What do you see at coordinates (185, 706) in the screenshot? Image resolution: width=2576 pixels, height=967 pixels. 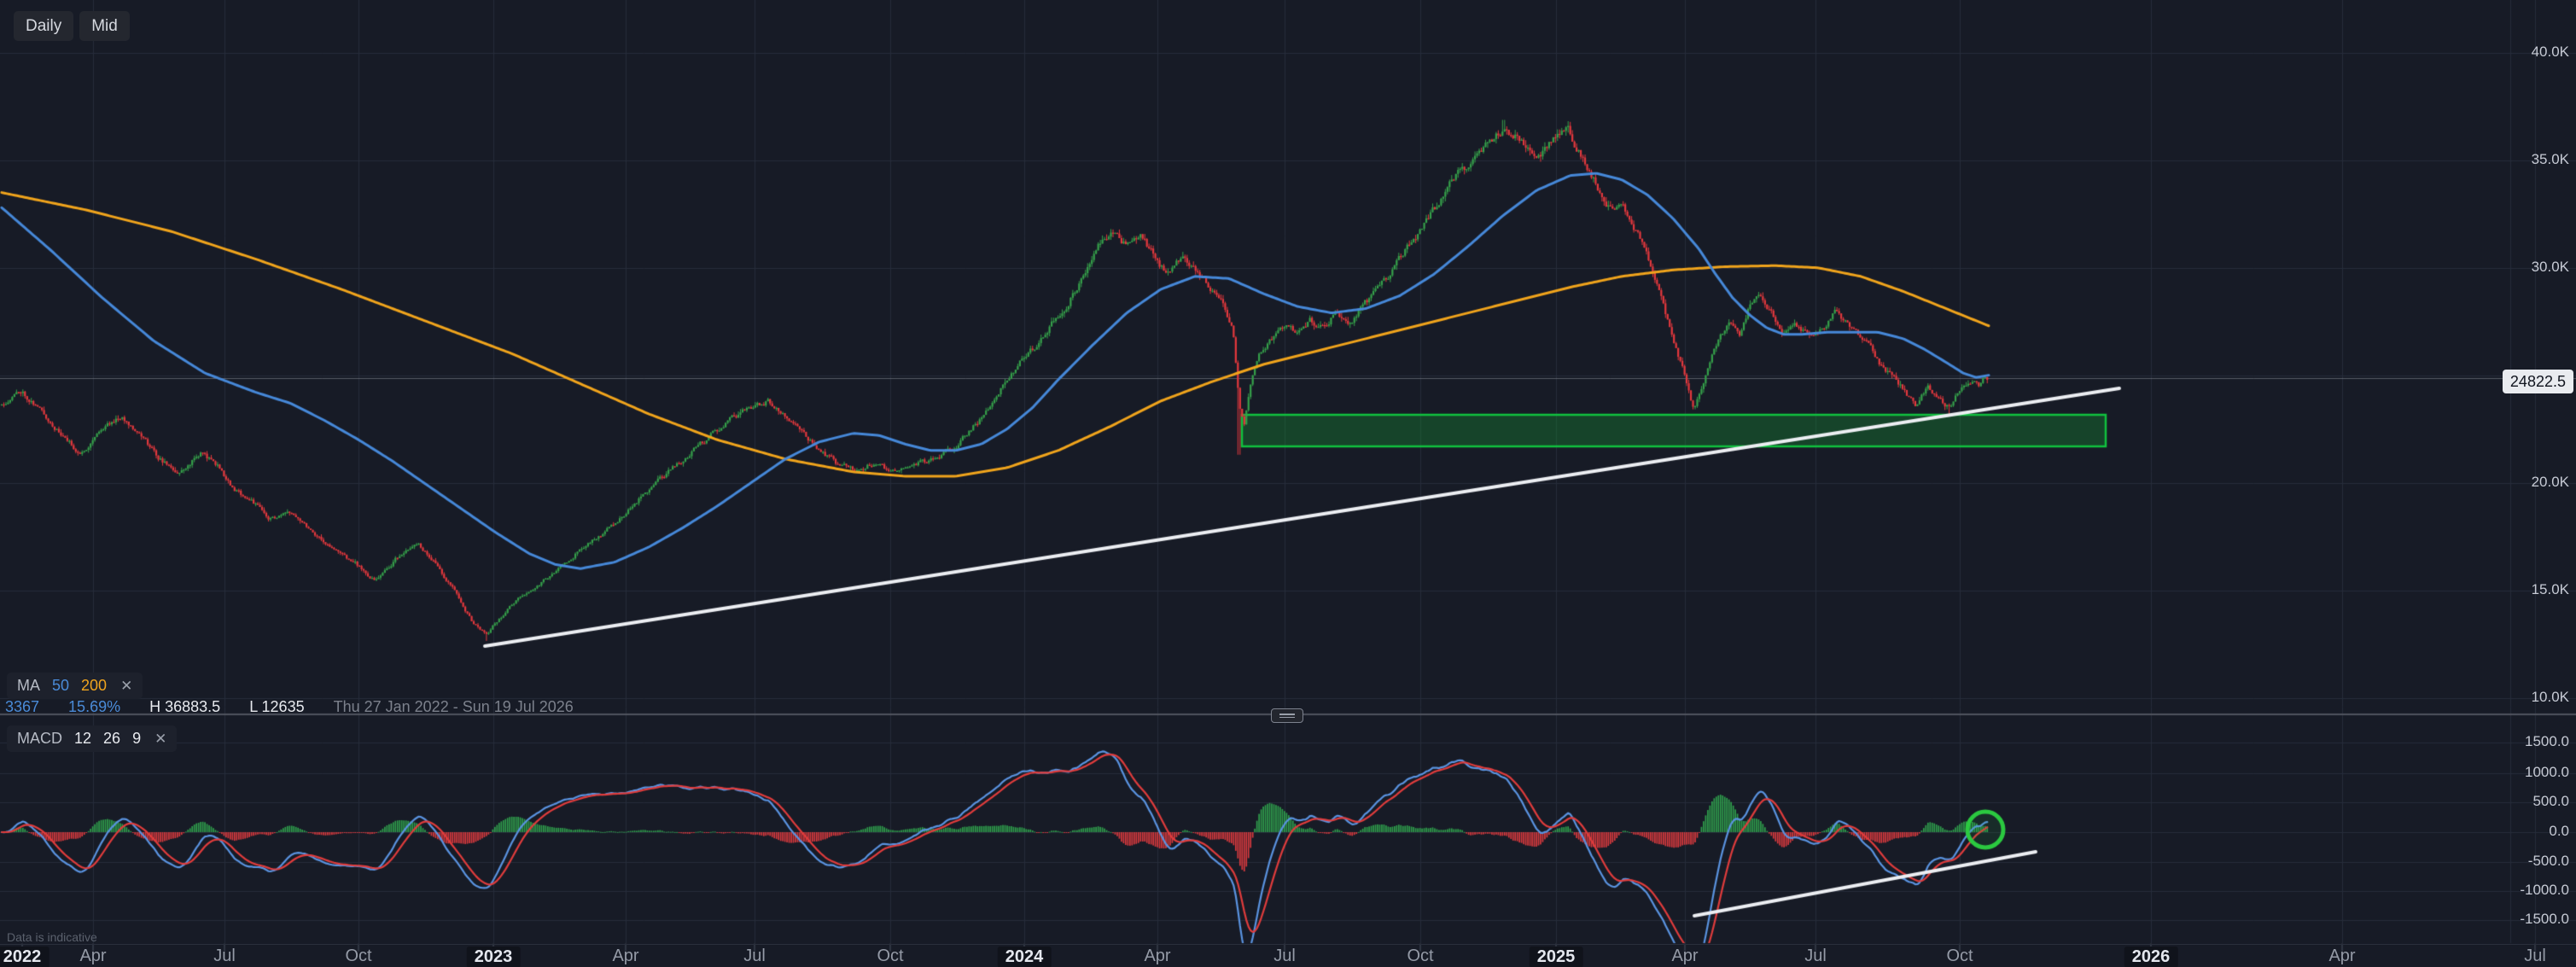 I see `range-high: H 36883.5` at bounding box center [185, 706].